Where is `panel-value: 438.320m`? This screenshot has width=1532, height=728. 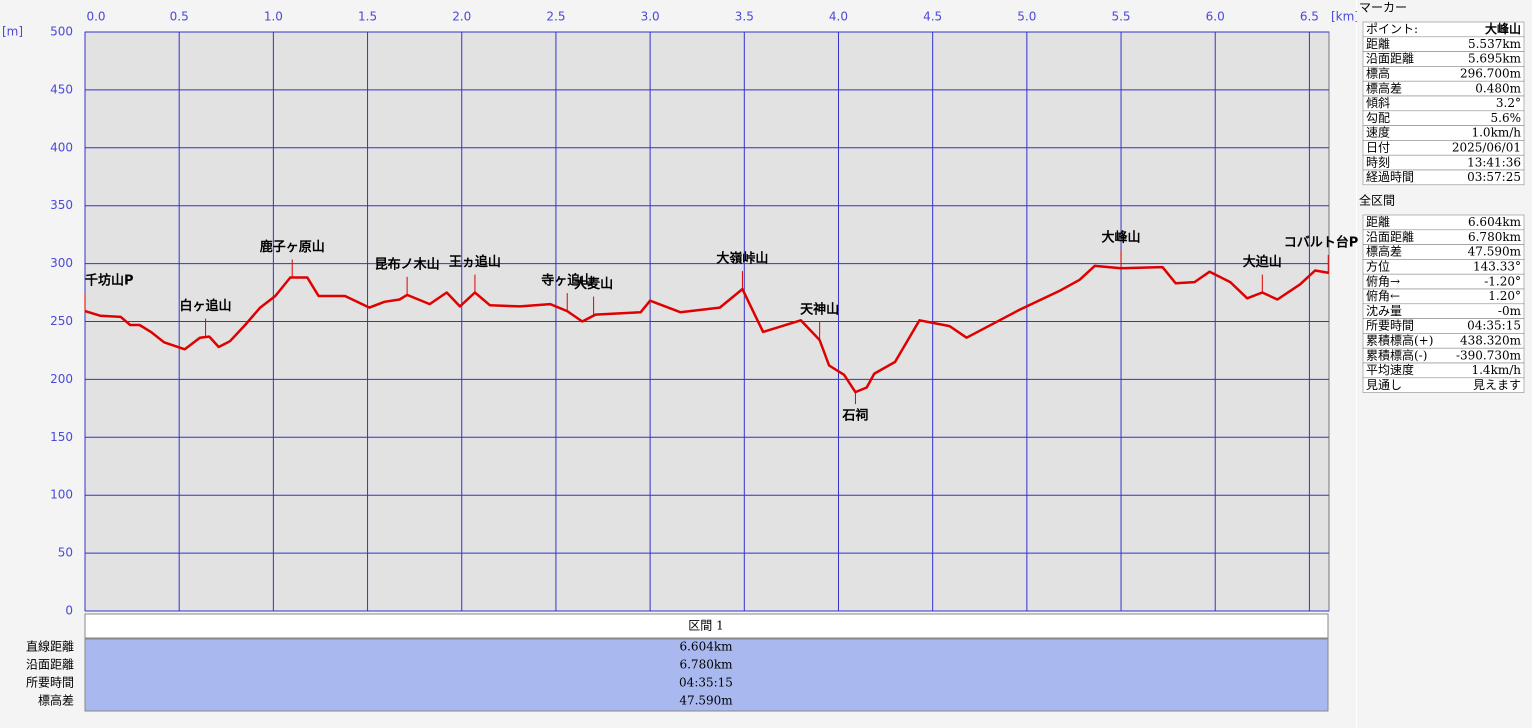
panel-value: 438.320m is located at coordinates (1491, 341).